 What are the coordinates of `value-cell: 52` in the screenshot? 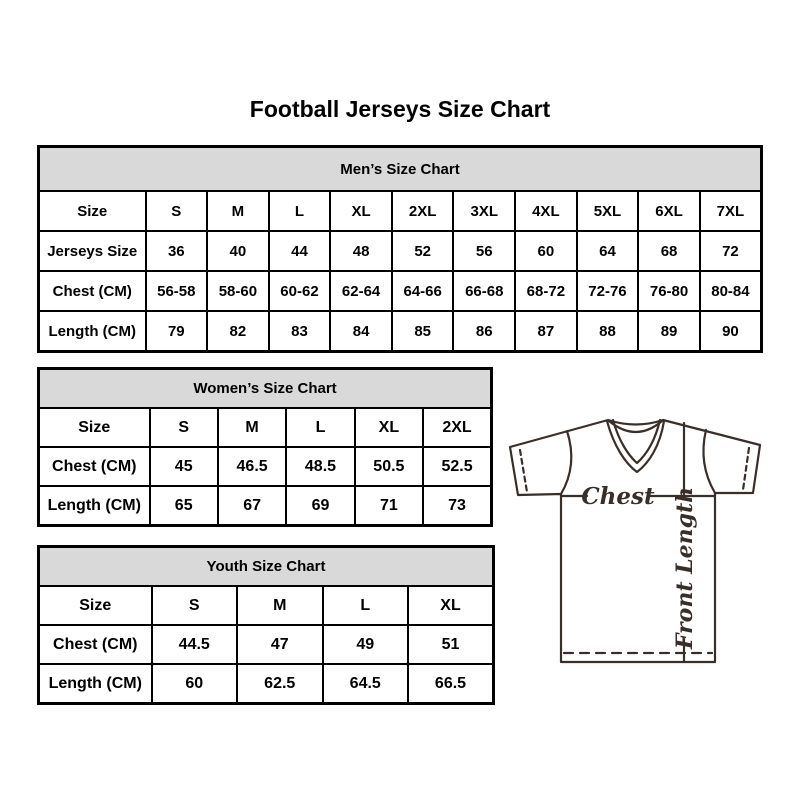 It's located at (422, 251).